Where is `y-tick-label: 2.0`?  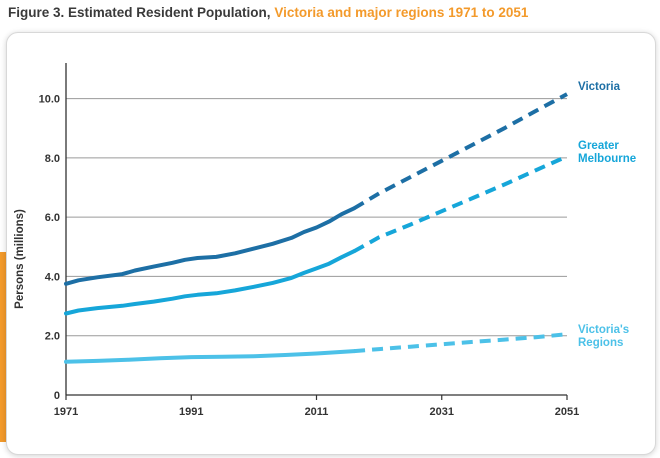 y-tick-label: 2.0 is located at coordinates (52, 337).